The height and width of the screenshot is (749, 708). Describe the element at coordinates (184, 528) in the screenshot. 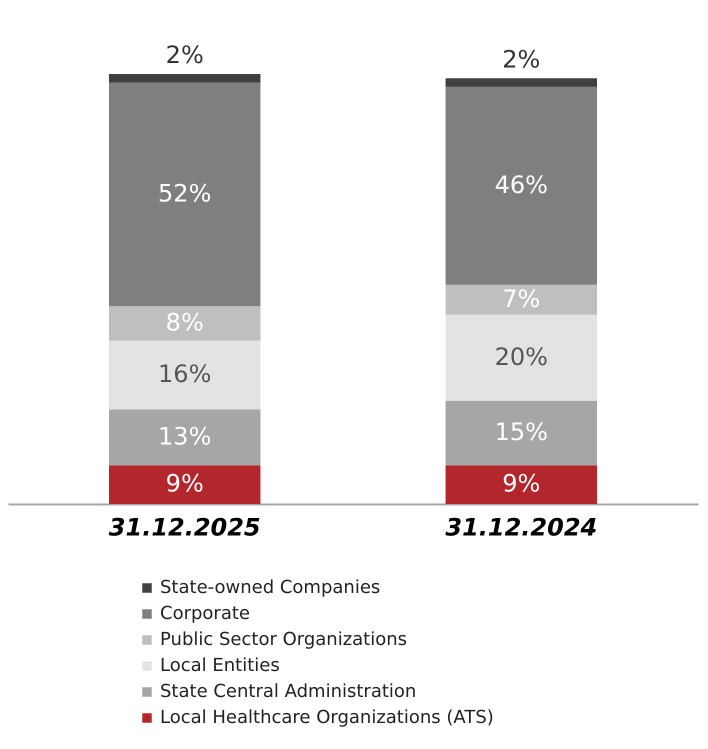

I see `x-tick-label: 31.12.2025` at that location.